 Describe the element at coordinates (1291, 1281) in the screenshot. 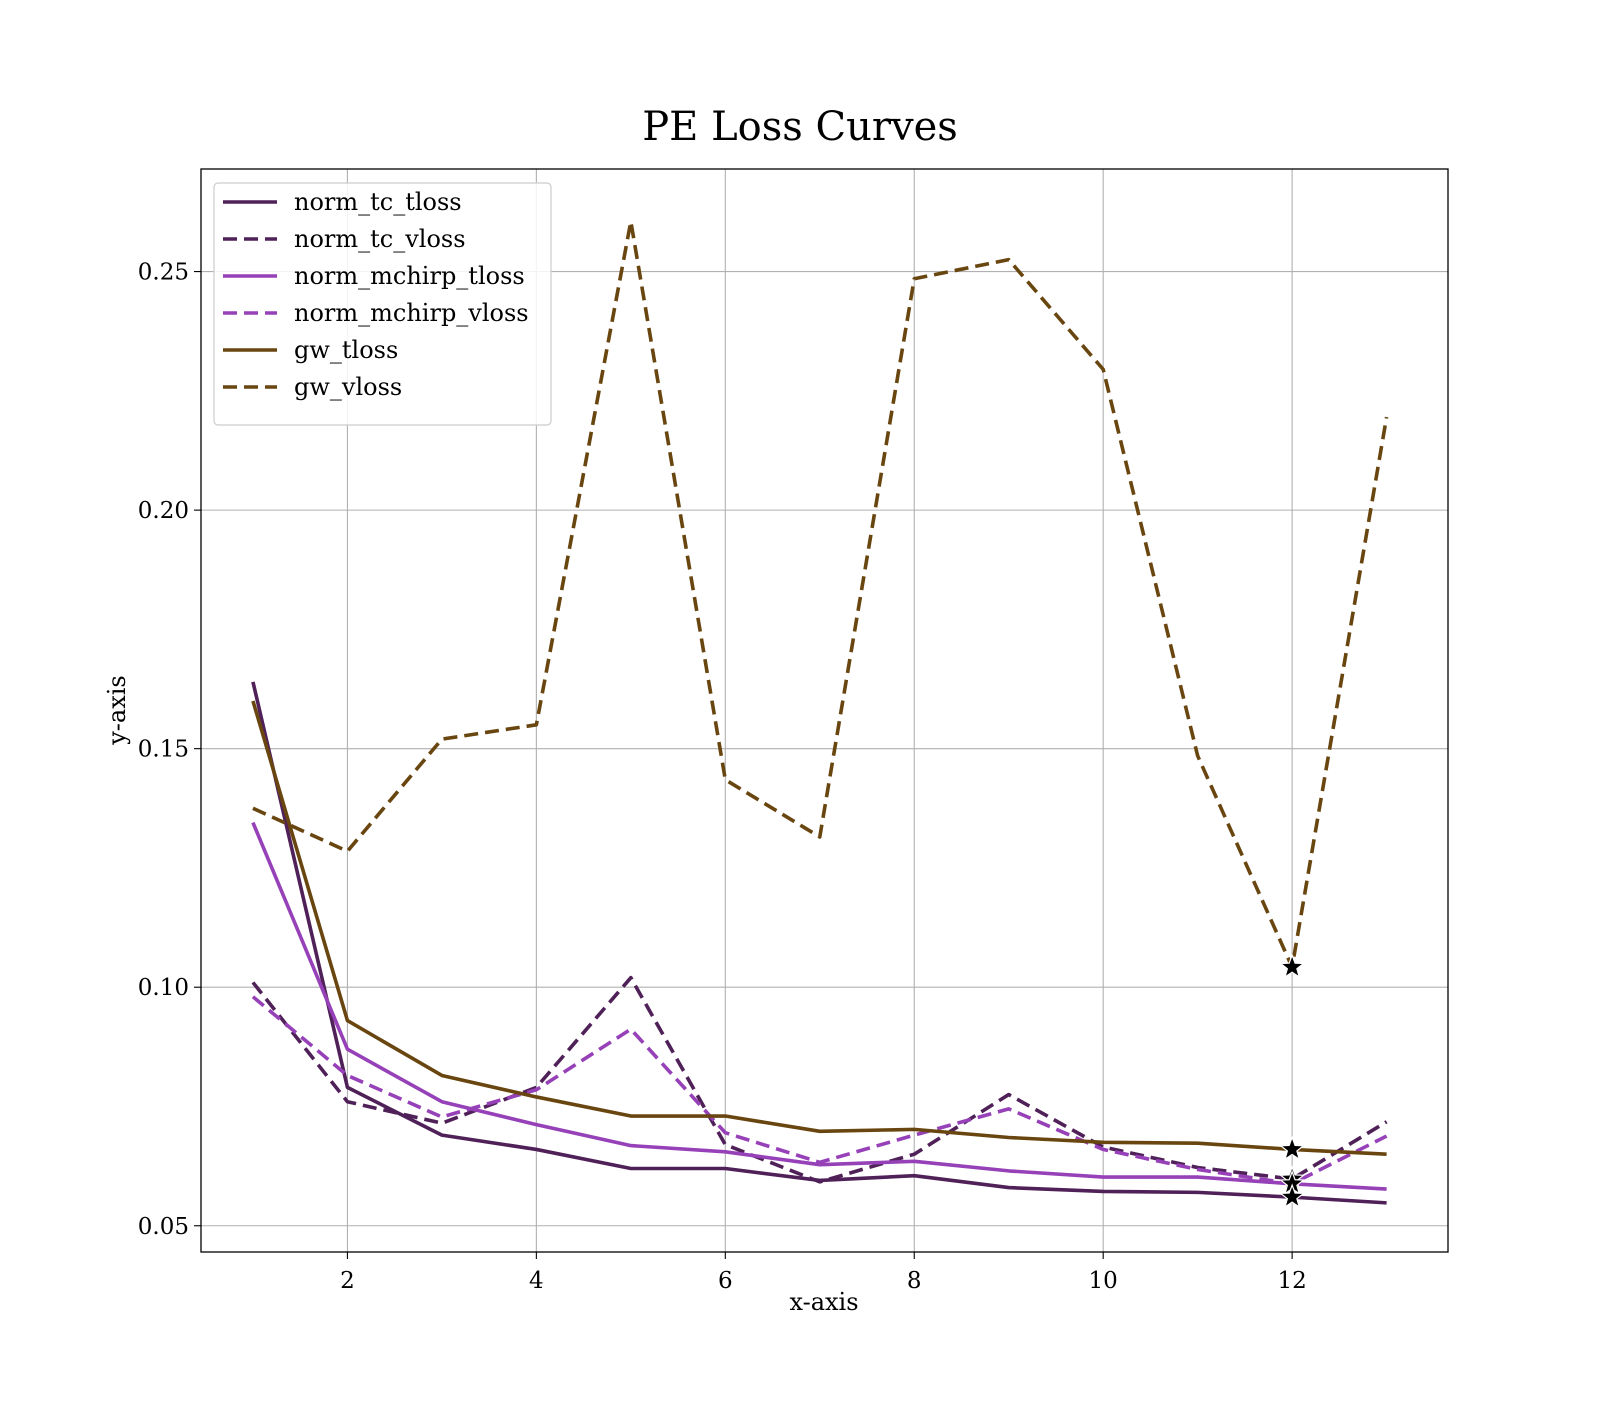

I see `x-tick-label: 12` at that location.